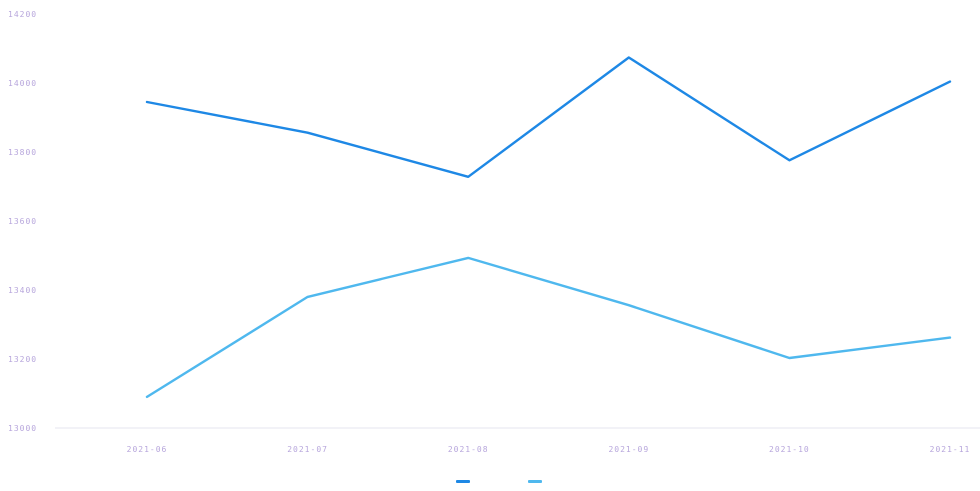 The height and width of the screenshot is (491, 980). Describe the element at coordinates (22, 83) in the screenshot. I see `y-tick-label: 14000` at that location.